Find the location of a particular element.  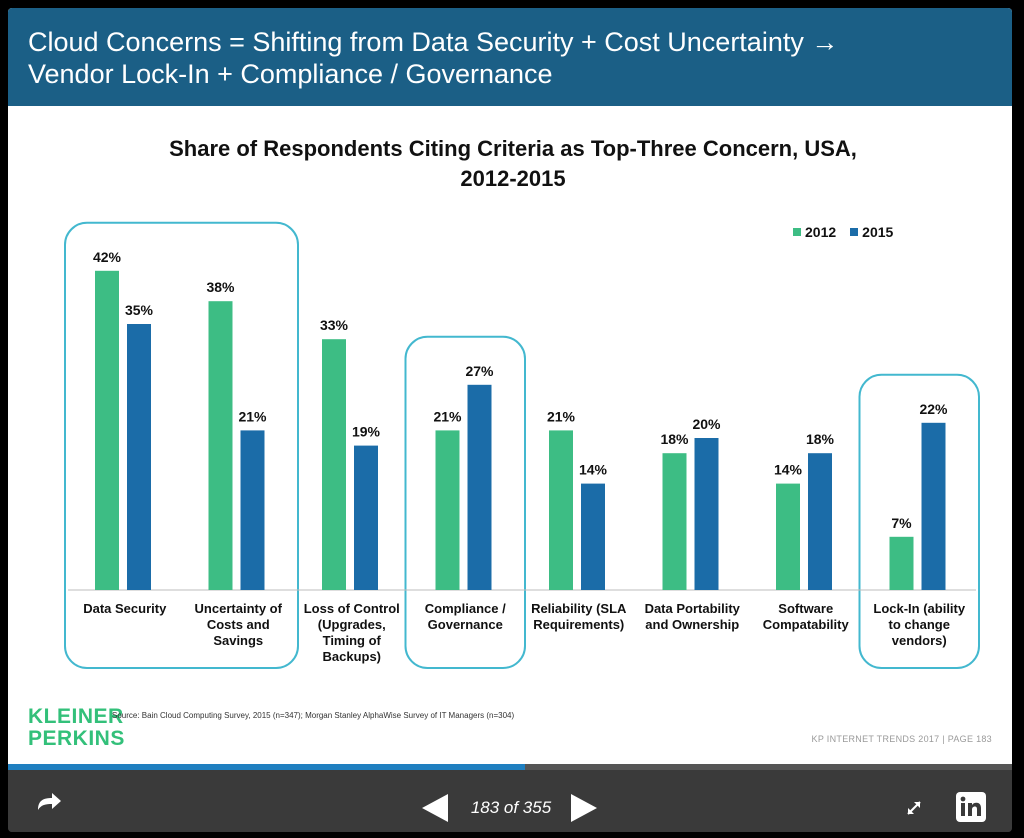

category-label-5-1: and Ownership is located at coordinates (692, 624).